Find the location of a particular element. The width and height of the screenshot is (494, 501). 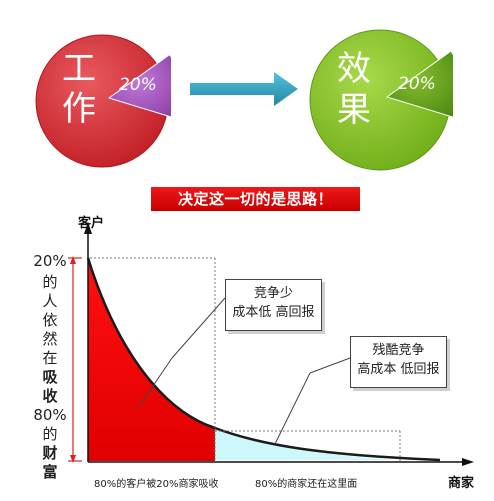

work-char-1: 工 is located at coordinates (79, 69).